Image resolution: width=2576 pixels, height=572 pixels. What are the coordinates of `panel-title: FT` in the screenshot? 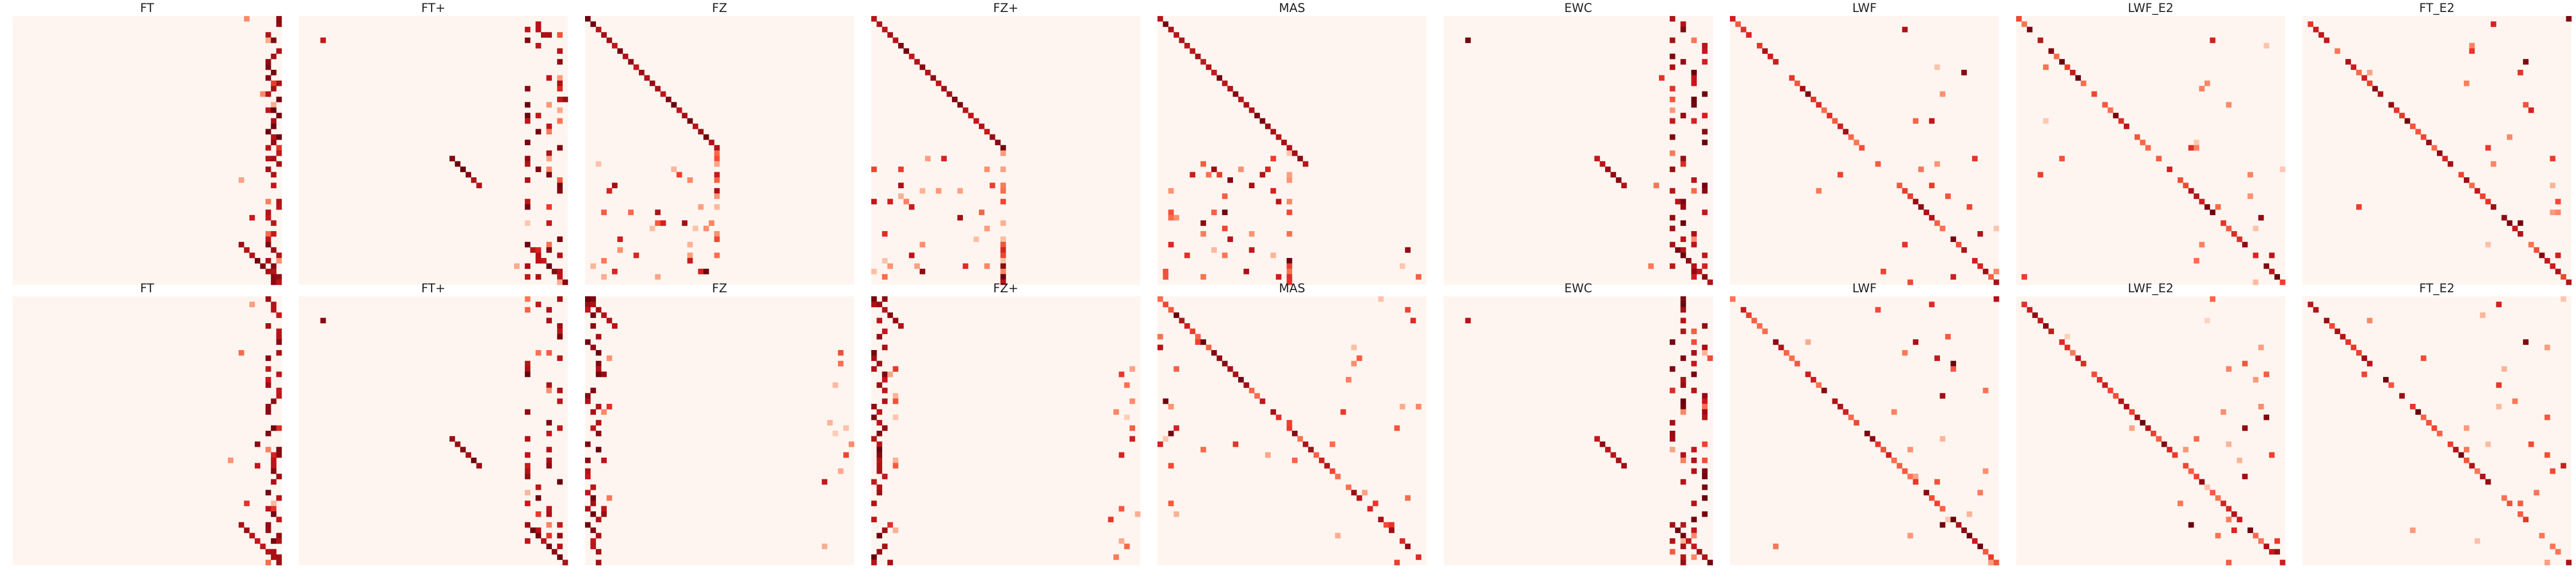 It's located at (147, 8).